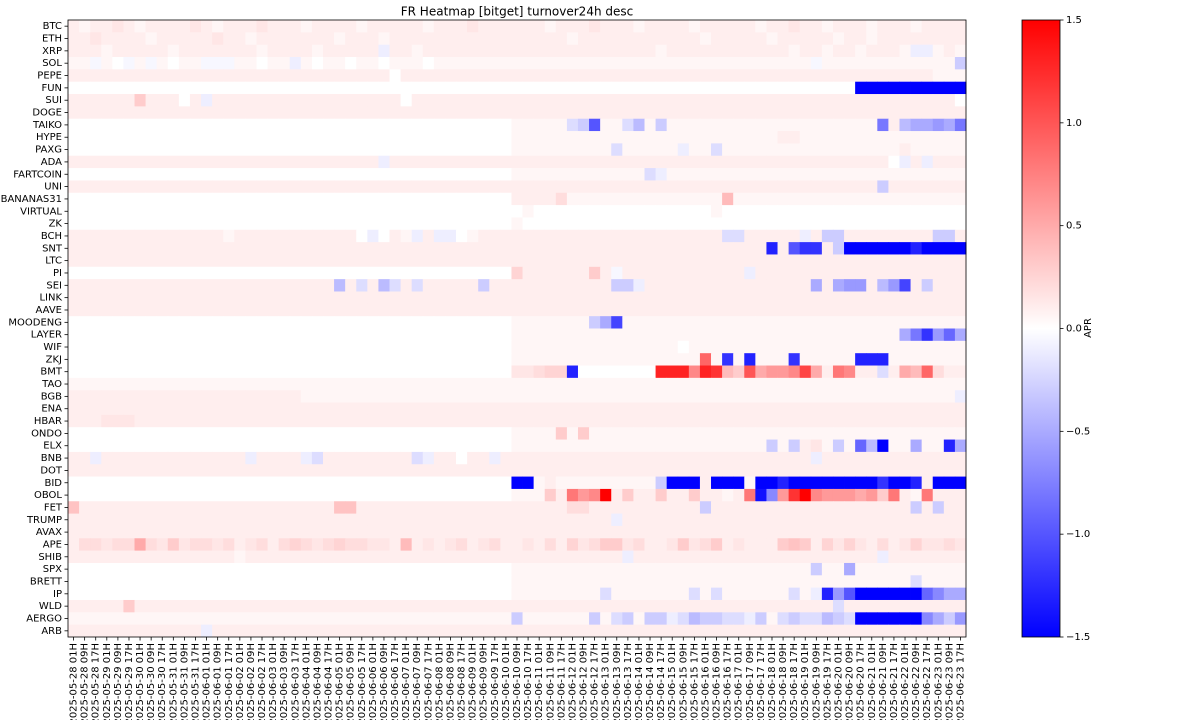 This screenshot has width=1200, height=720. I want to click on x-tick-label: 2025-05-29 09H, so click(118, 681).